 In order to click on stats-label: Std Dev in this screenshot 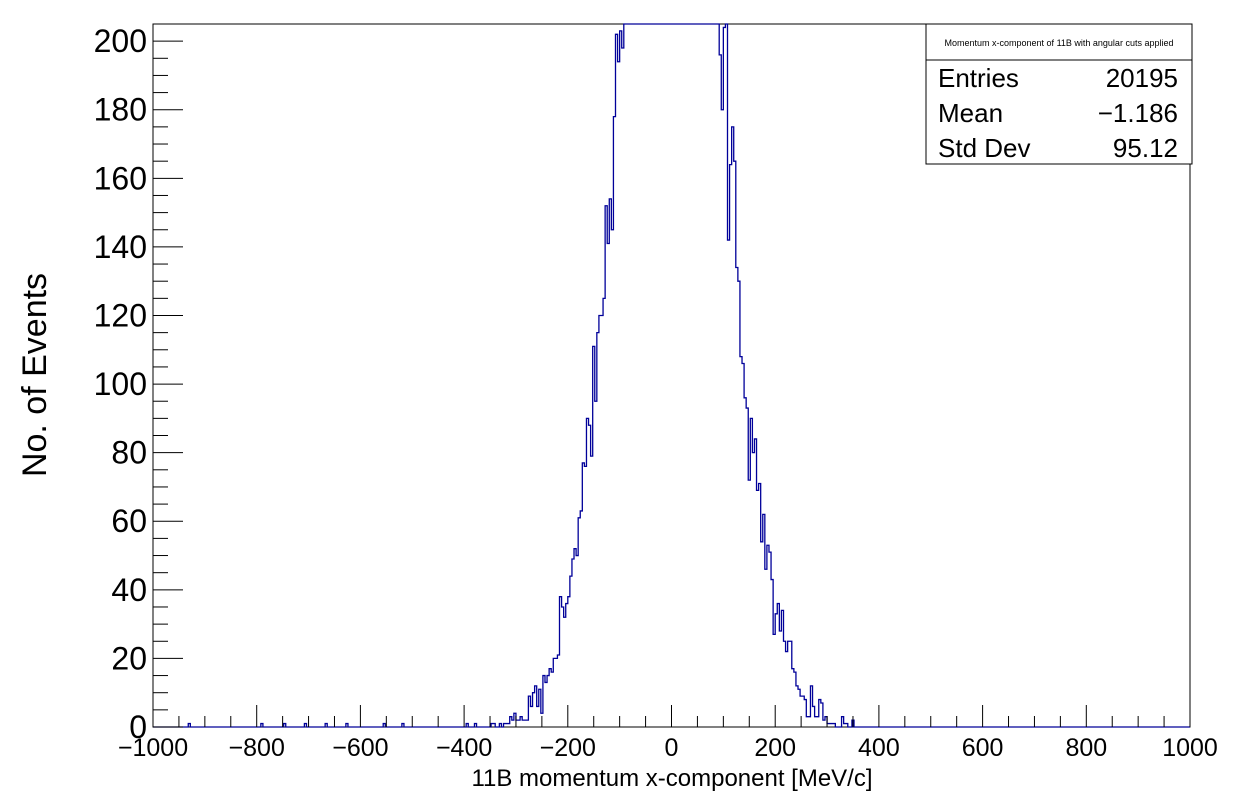, I will do `click(984, 148)`.